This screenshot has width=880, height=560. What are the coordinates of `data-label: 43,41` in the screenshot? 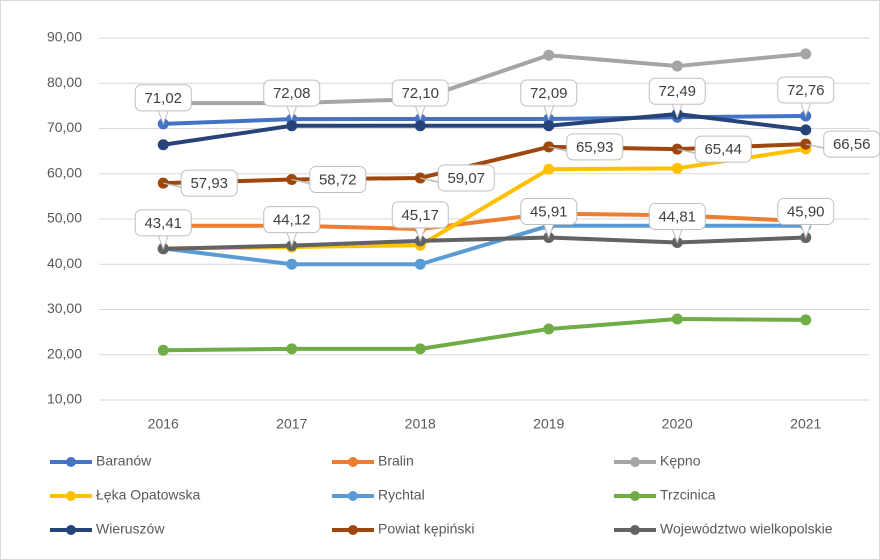 It's located at (163, 223).